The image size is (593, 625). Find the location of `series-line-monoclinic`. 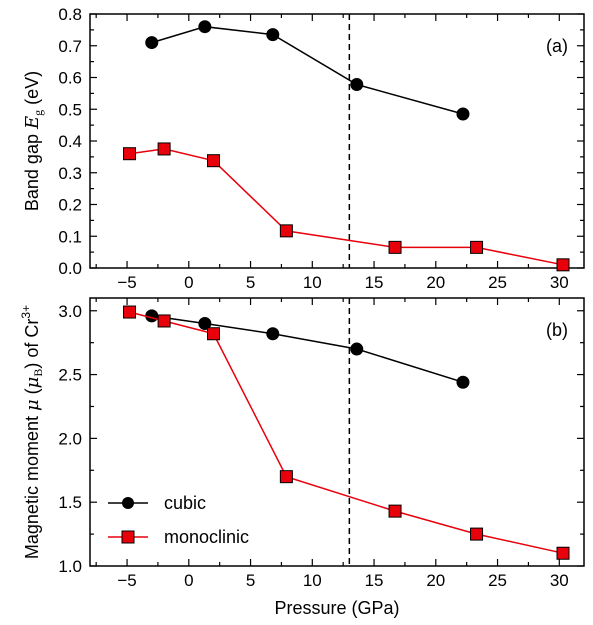

series-line-monoclinic is located at coordinates (346, 207).